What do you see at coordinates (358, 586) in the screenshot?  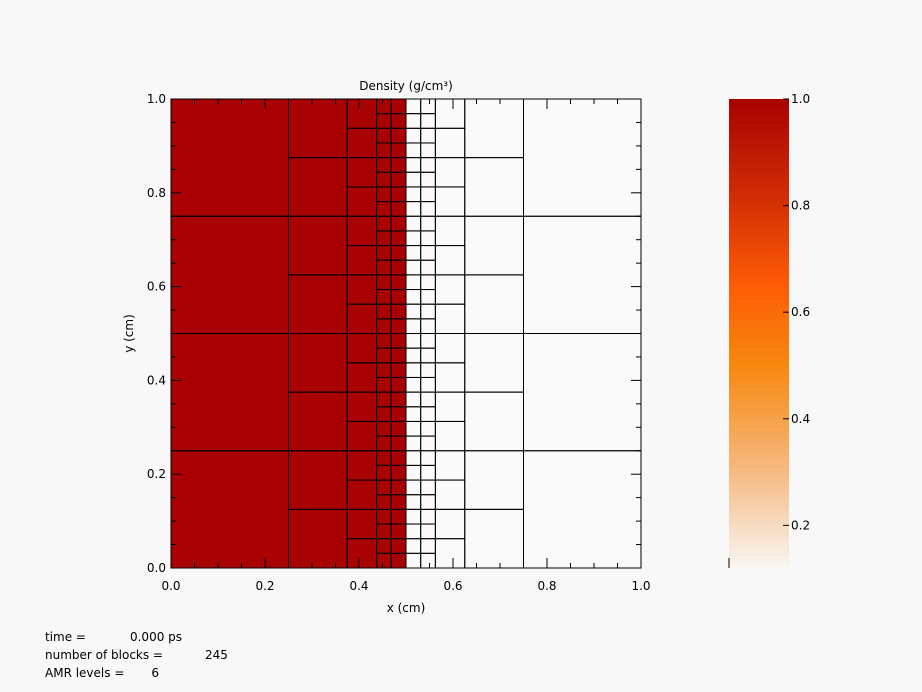 I see `x-tick-label: 0.4` at bounding box center [358, 586].